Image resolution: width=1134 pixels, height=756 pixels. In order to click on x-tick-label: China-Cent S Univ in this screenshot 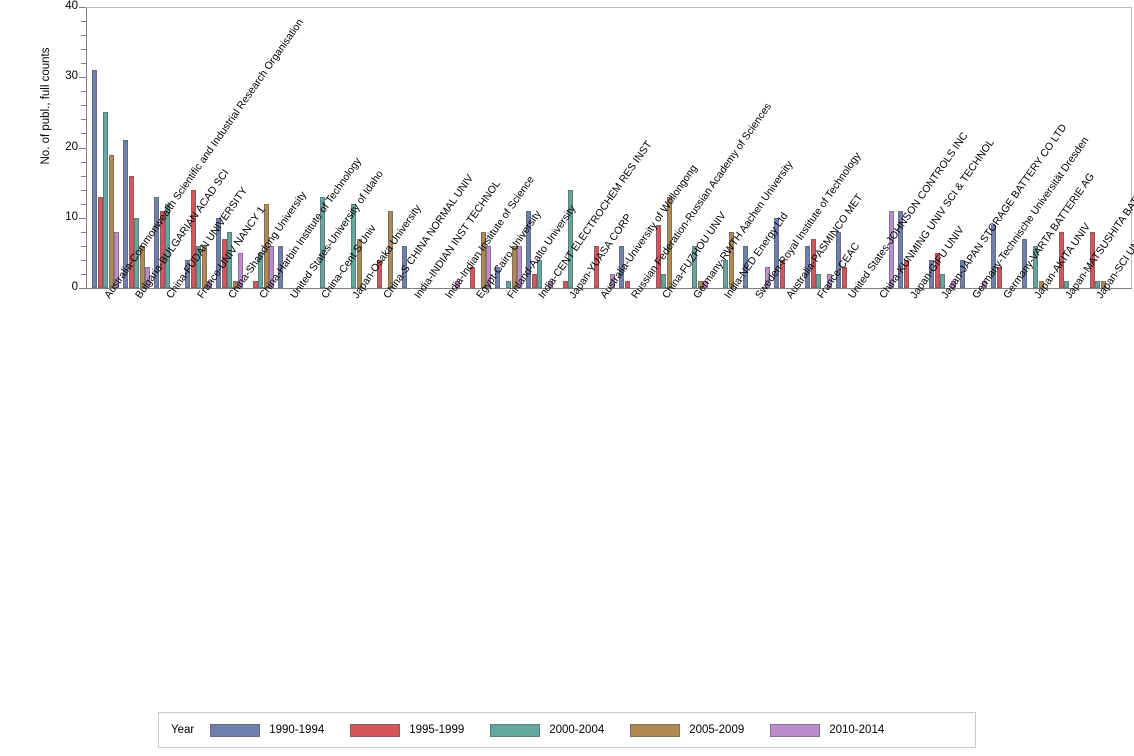, I will do `click(349, 261)`.